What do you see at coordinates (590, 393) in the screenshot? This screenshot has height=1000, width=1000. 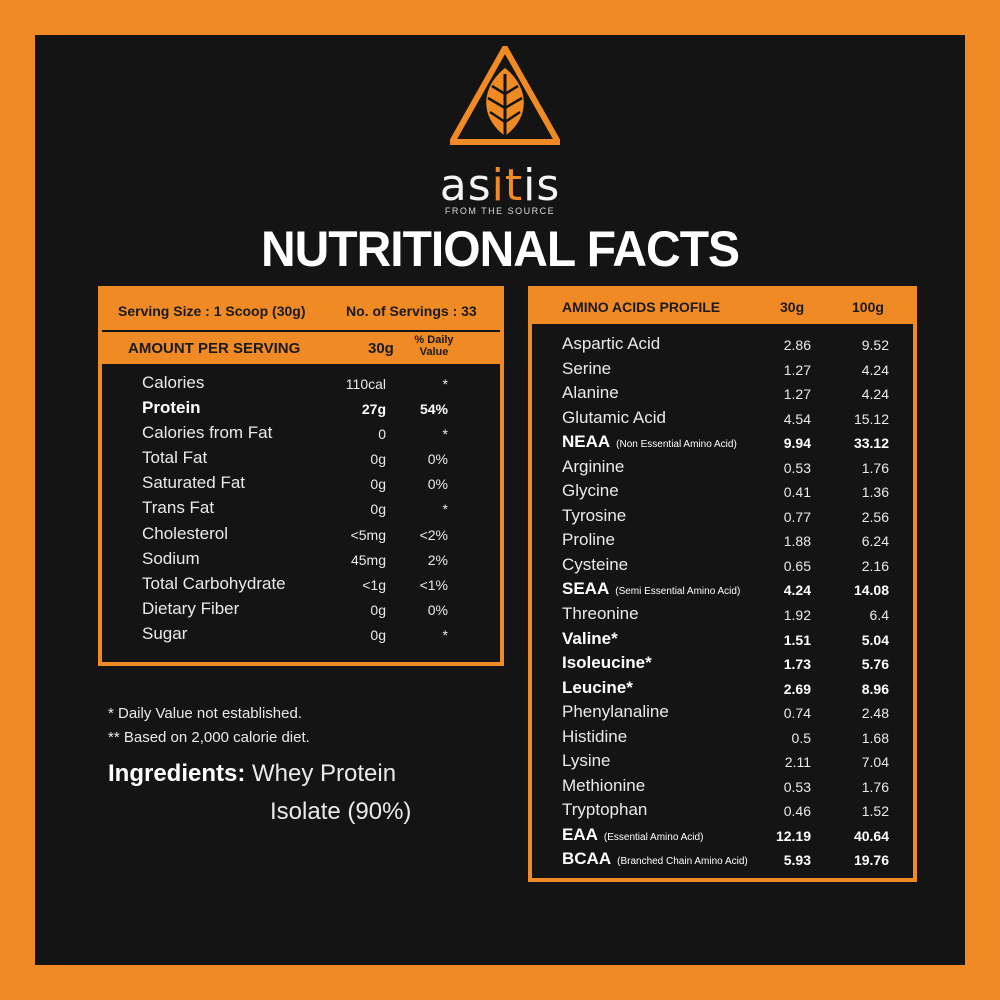 I see `amino-name-text: Alanine` at bounding box center [590, 393].